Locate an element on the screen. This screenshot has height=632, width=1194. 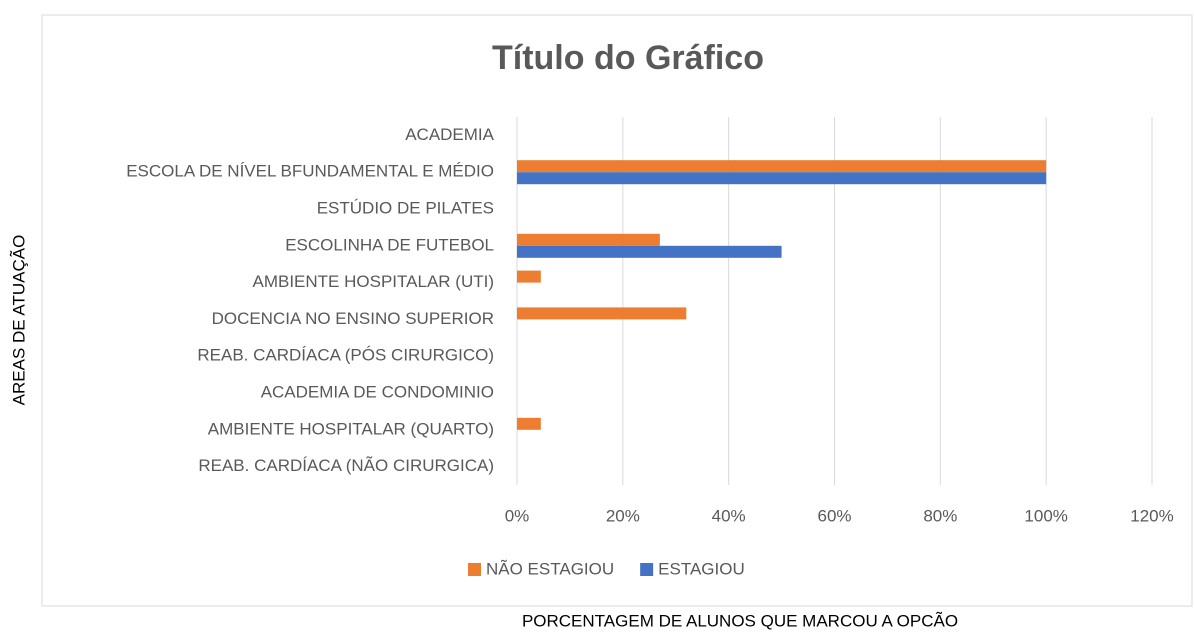
x-tick-label: 80% is located at coordinates (940, 515).